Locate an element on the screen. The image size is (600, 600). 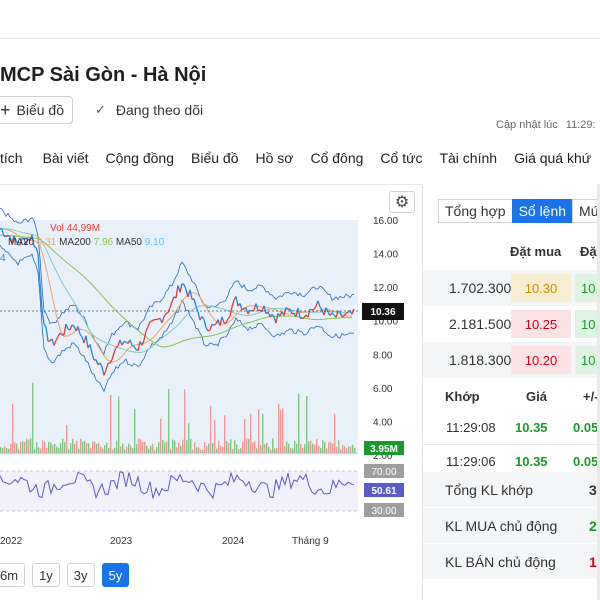
nav-item-analysis: tích is located at coordinates (11, 158).